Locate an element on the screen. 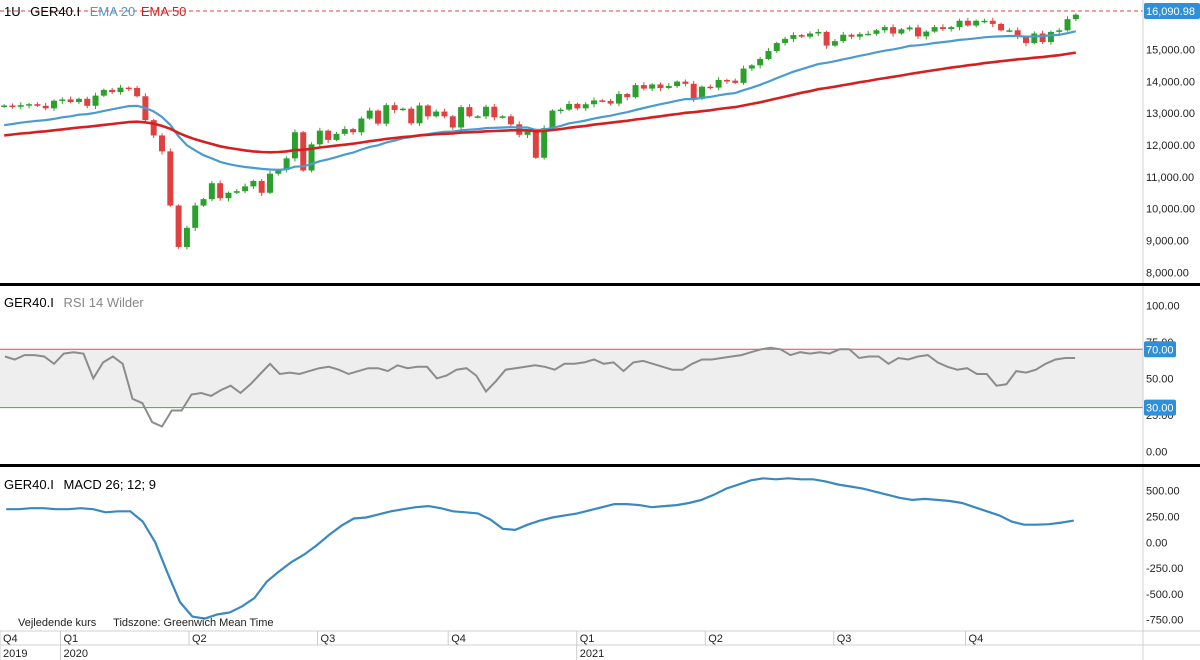  axis-tick-label: 14,000.00 is located at coordinates (1170, 82).